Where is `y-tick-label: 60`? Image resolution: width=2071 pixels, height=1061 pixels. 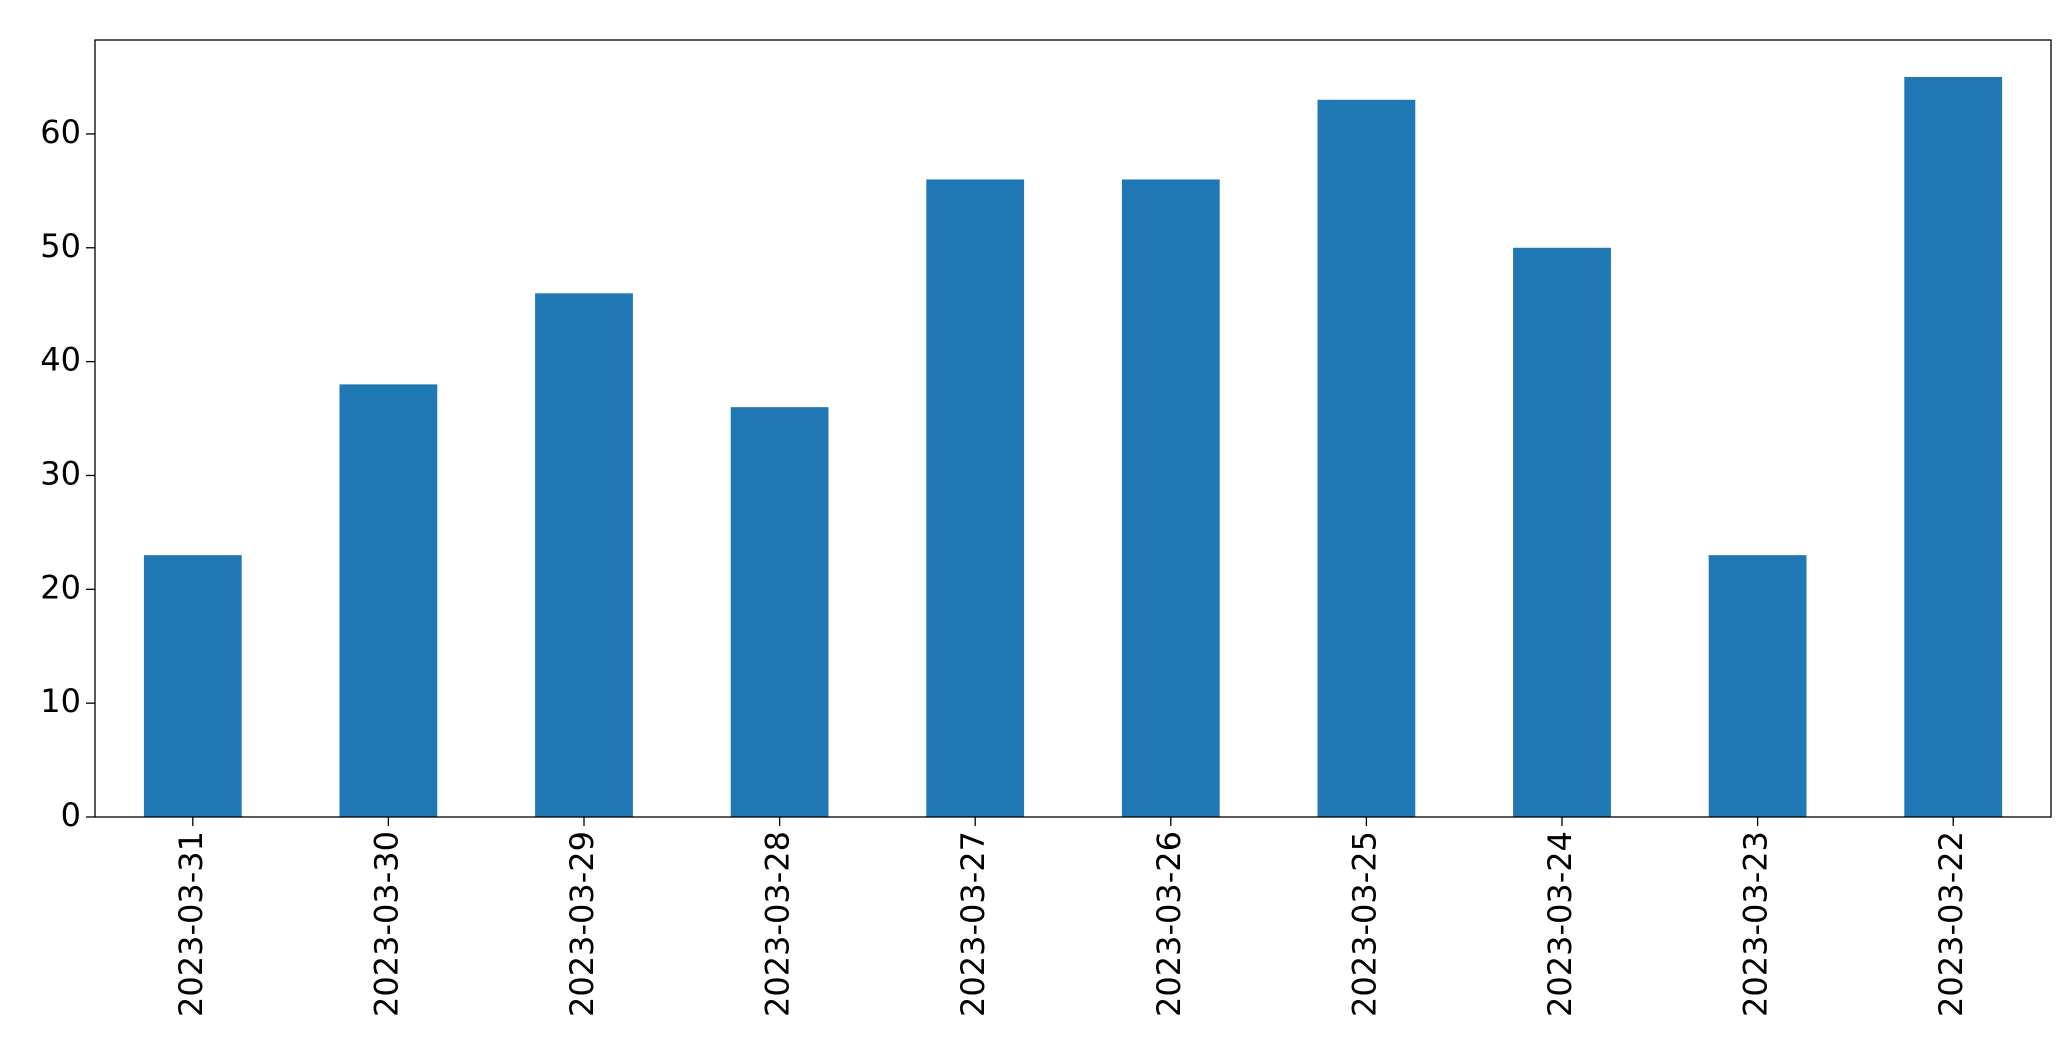 y-tick-label: 60 is located at coordinates (60, 132).